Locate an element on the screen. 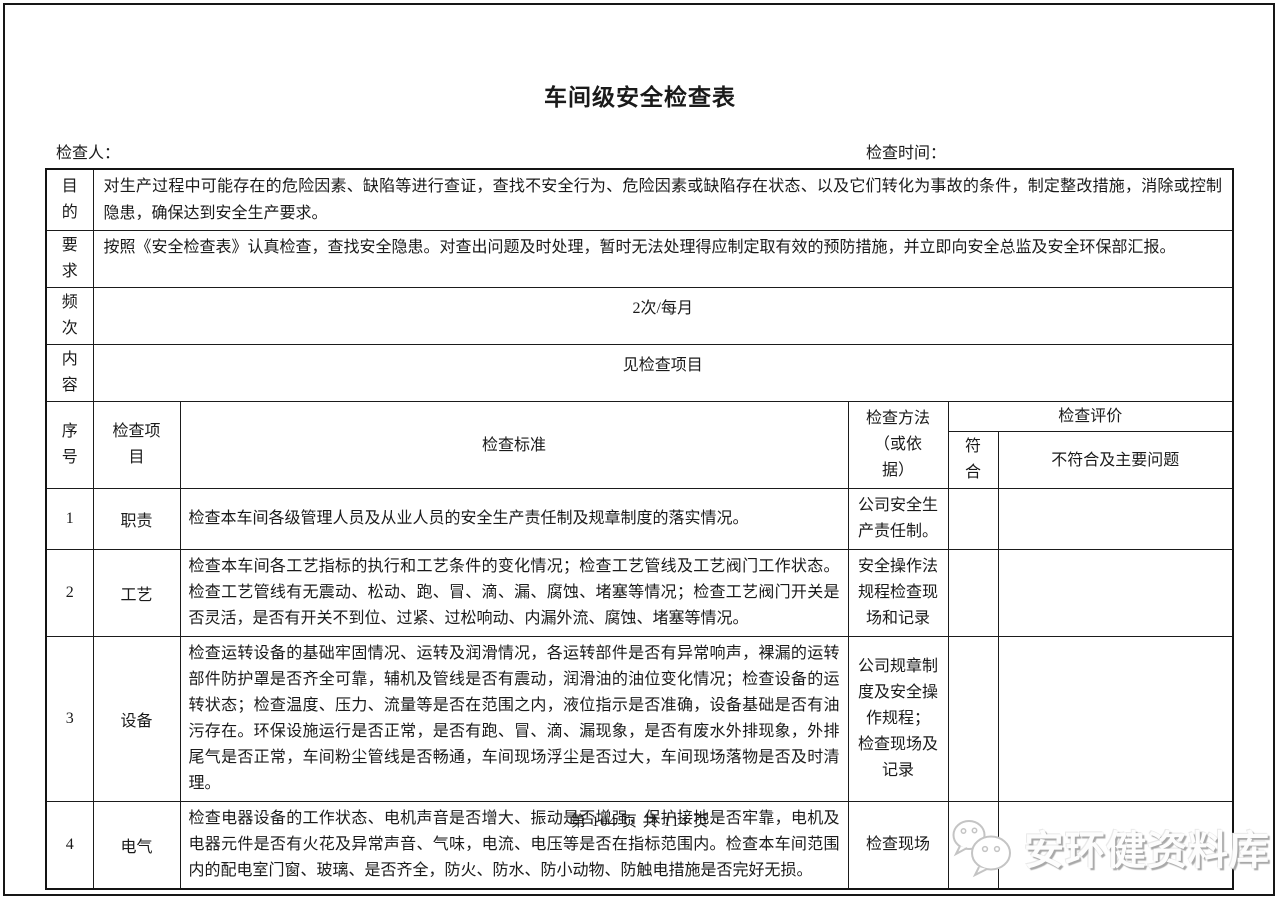 The image size is (1280, 905). header-item: 检查项目 is located at coordinates (136, 445).